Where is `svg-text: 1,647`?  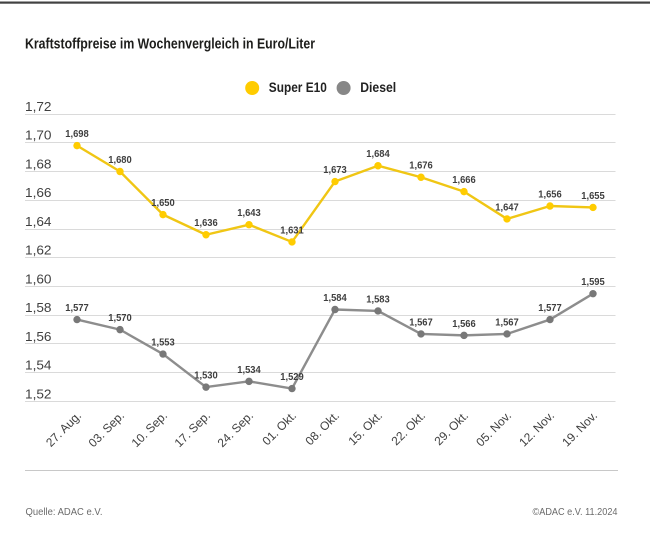
svg-text: 1,647 is located at coordinates (507, 207).